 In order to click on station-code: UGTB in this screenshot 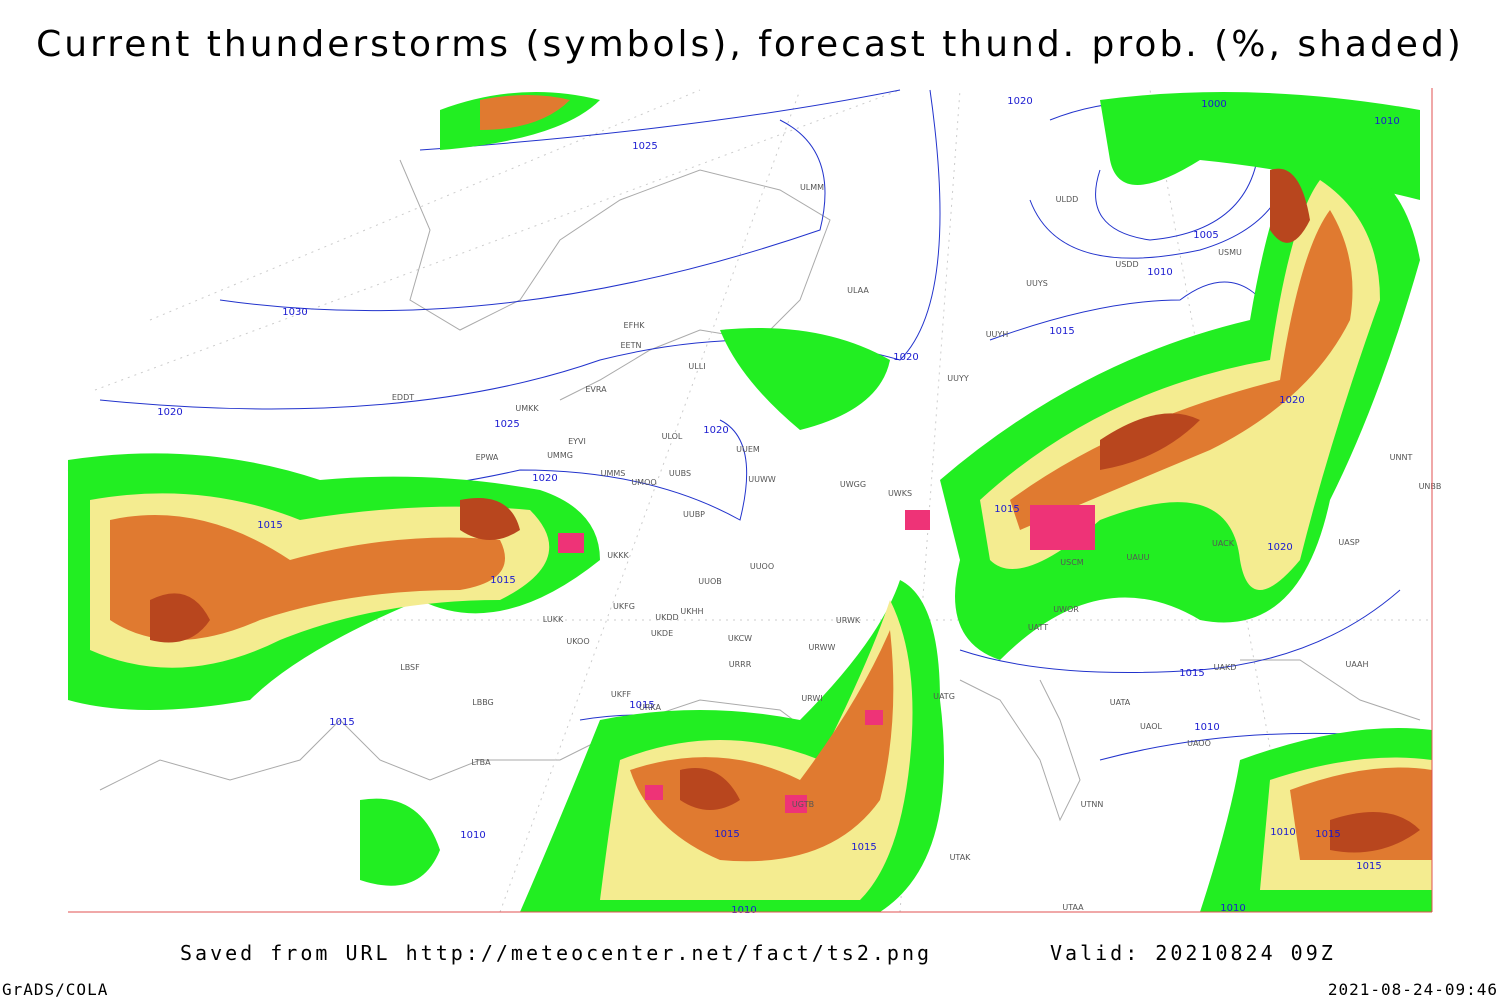, I will do `click(803, 804)`.